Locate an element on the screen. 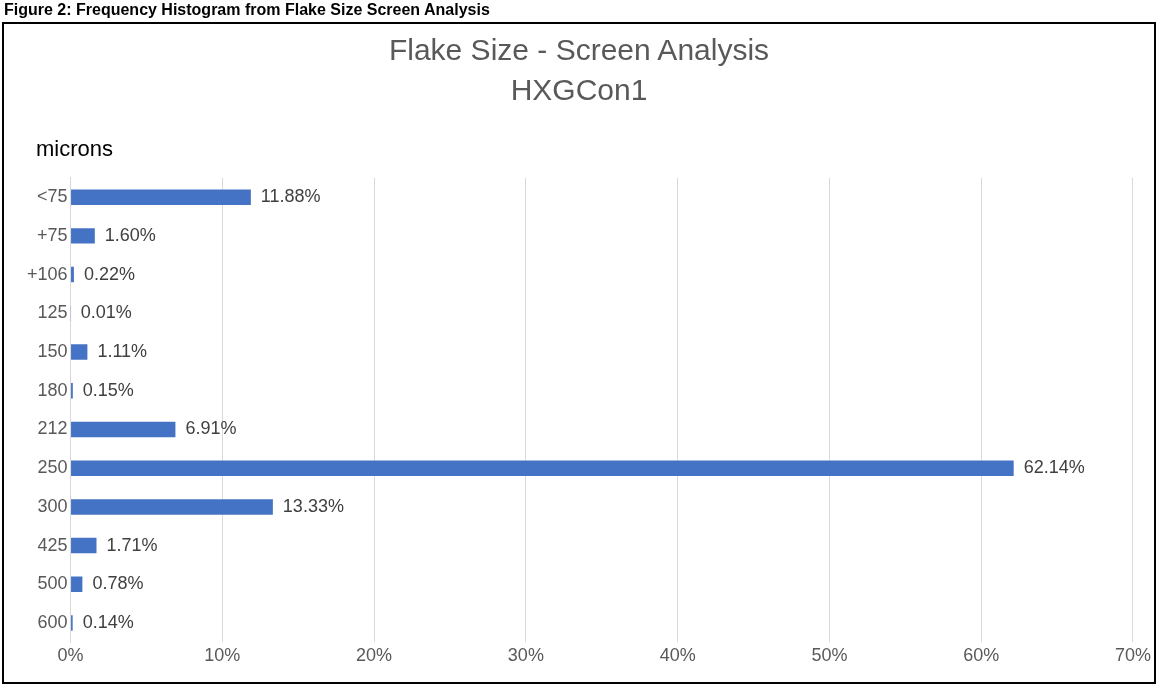  data-label: 1.11% is located at coordinates (122, 350).